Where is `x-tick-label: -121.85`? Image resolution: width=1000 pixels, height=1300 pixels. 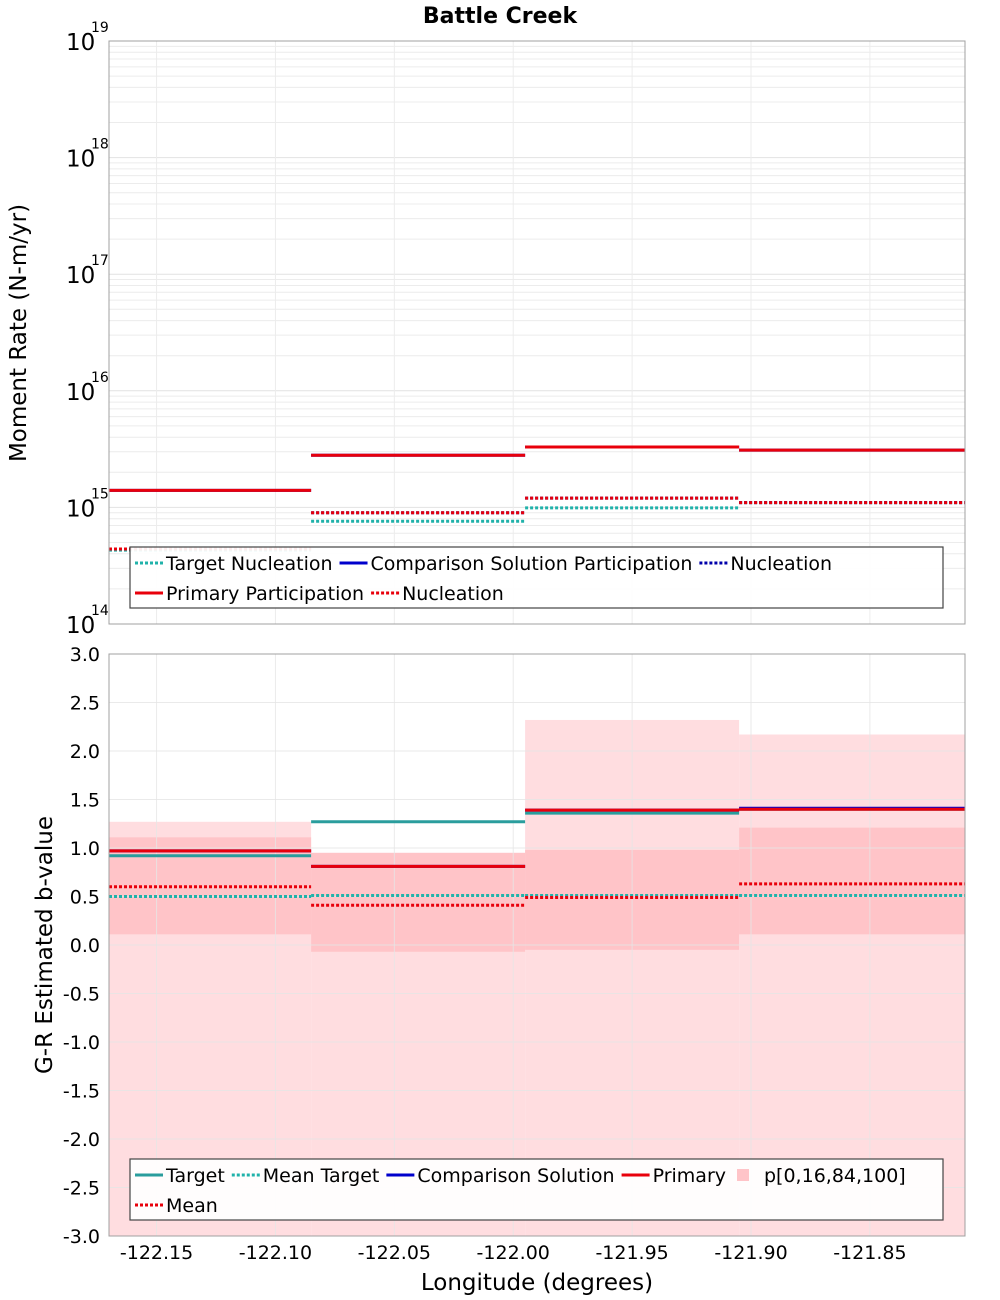 x-tick-label: -121.85 is located at coordinates (869, 1253).